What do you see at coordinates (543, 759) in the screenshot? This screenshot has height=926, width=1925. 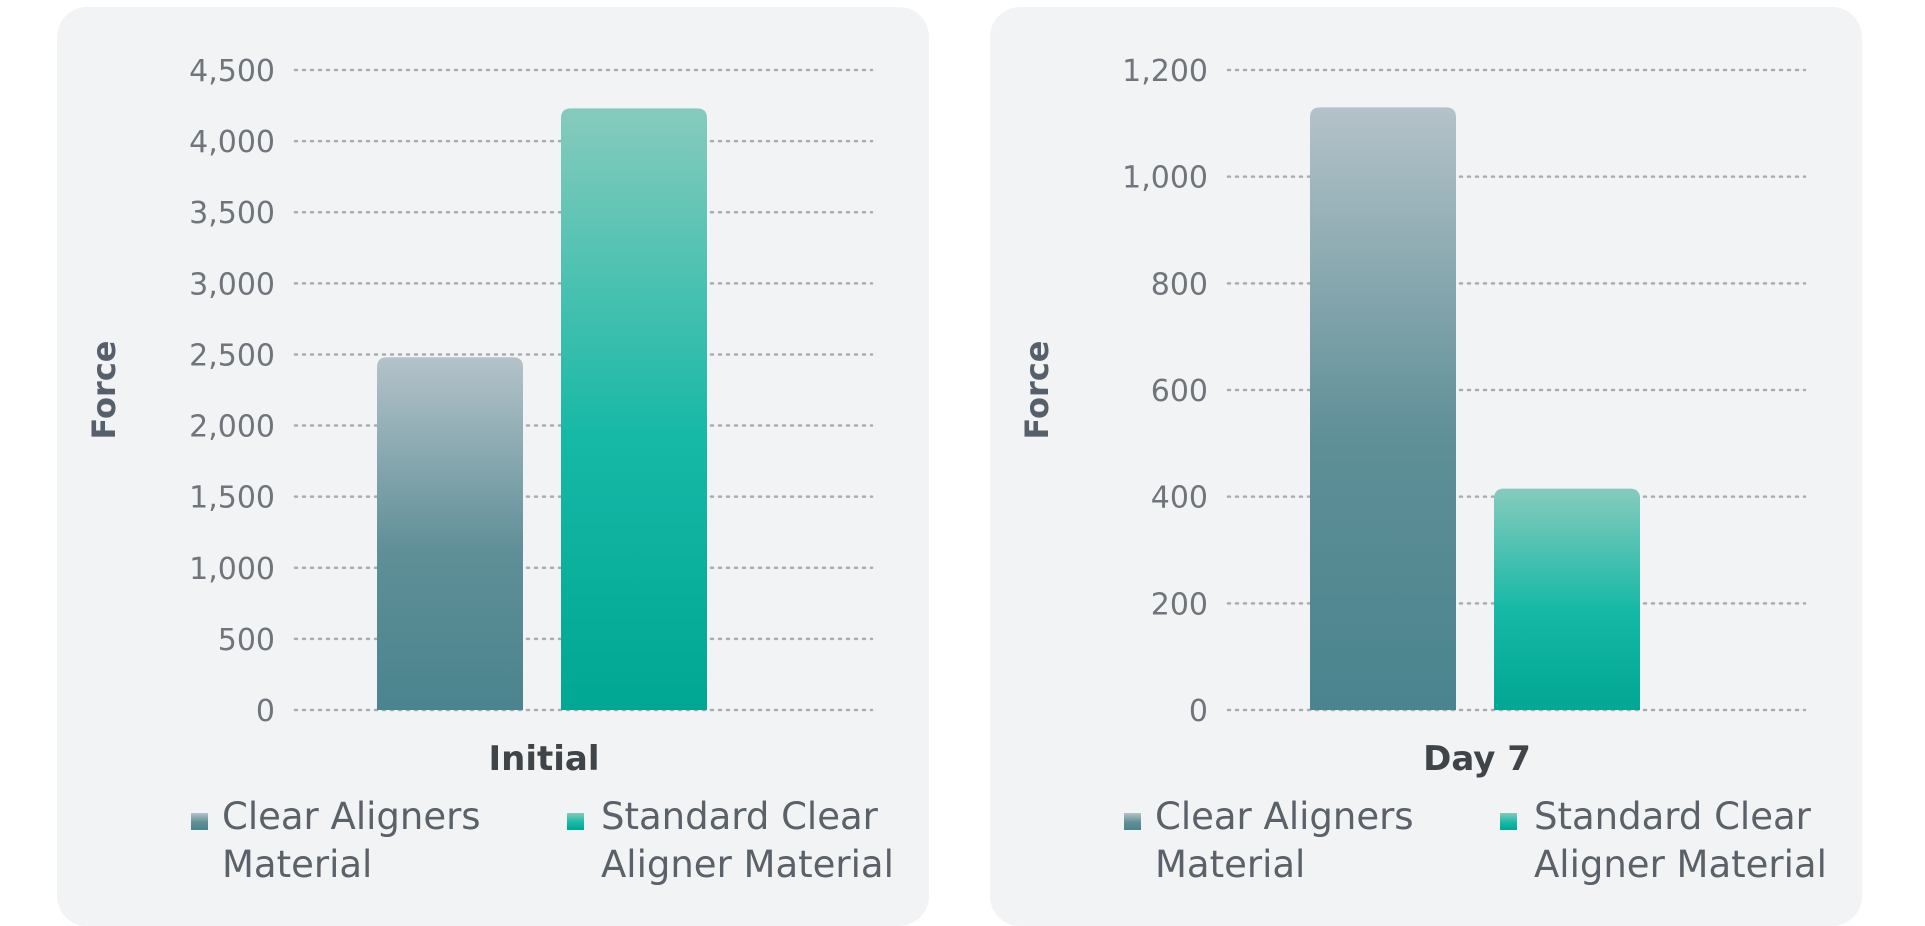 I see `x-axis-label: Initial` at bounding box center [543, 759].